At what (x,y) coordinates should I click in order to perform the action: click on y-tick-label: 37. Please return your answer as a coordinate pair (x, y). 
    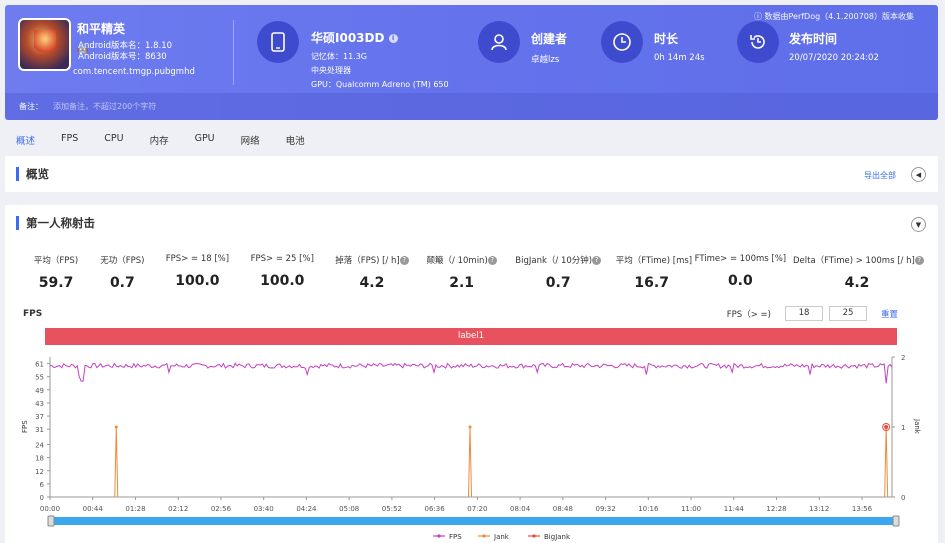
    Looking at the image, I should click on (39, 417).